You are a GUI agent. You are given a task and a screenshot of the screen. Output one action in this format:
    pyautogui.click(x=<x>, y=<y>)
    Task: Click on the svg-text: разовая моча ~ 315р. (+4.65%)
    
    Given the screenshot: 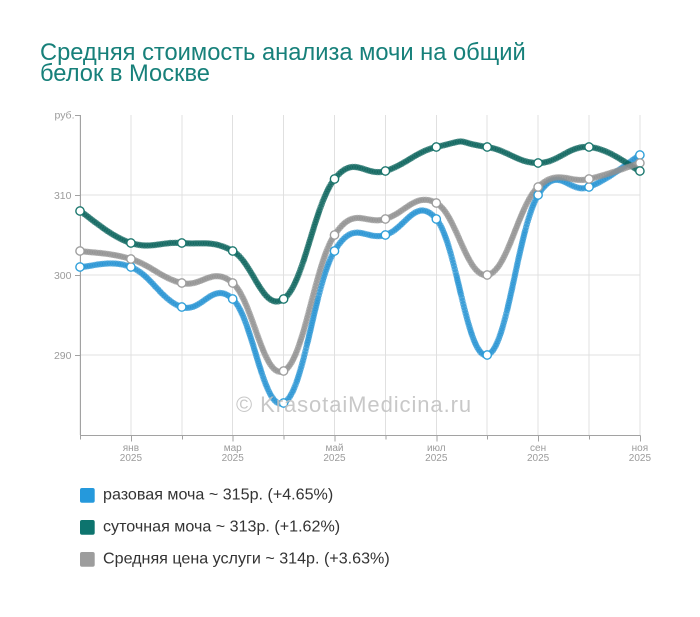 What is the action you would take?
    pyautogui.click(x=218, y=495)
    